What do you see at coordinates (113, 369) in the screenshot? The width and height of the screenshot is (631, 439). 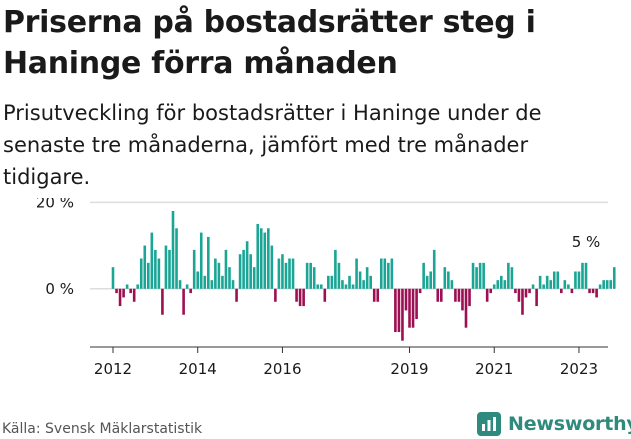 I see `x-tick-label: 2012` at bounding box center [113, 369].